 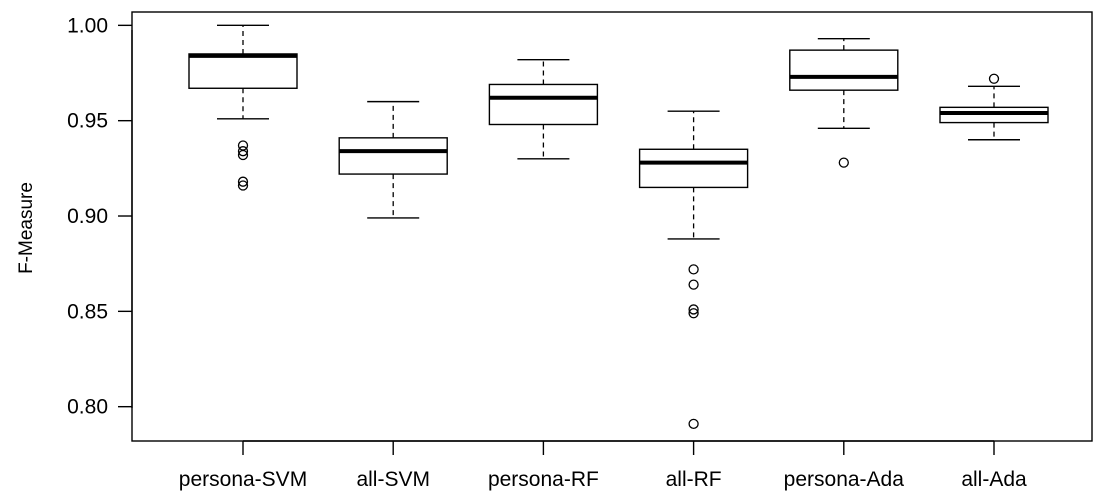 I want to click on box-all-Ada, so click(x=994, y=107).